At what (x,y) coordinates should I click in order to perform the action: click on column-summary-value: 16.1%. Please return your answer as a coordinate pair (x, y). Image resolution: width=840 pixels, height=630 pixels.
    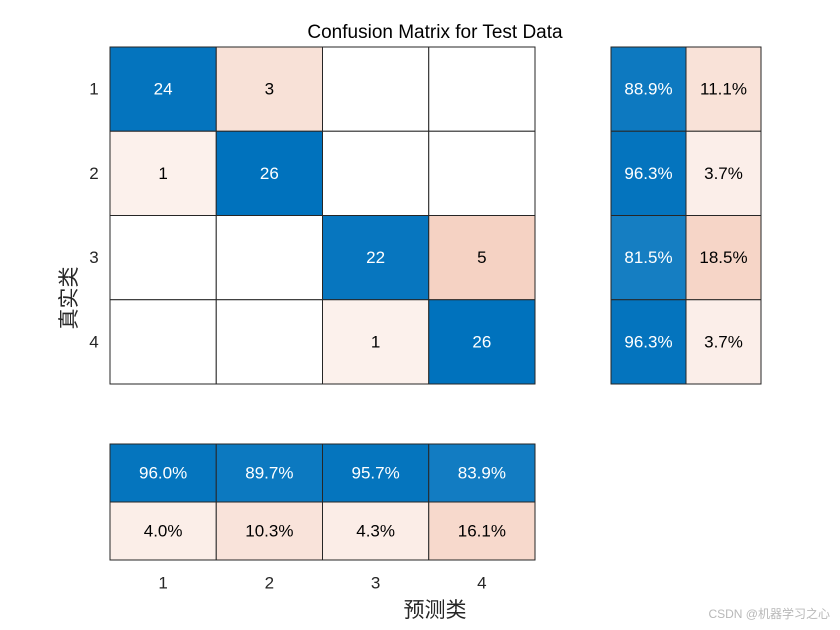
    Looking at the image, I should click on (482, 531).